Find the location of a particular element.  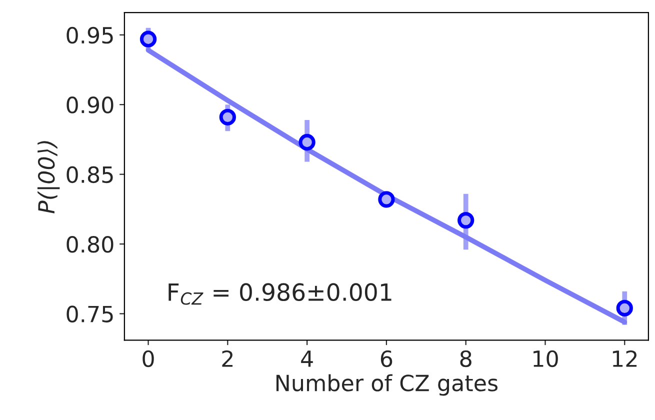

x-tick-label: 8 is located at coordinates (466, 359).